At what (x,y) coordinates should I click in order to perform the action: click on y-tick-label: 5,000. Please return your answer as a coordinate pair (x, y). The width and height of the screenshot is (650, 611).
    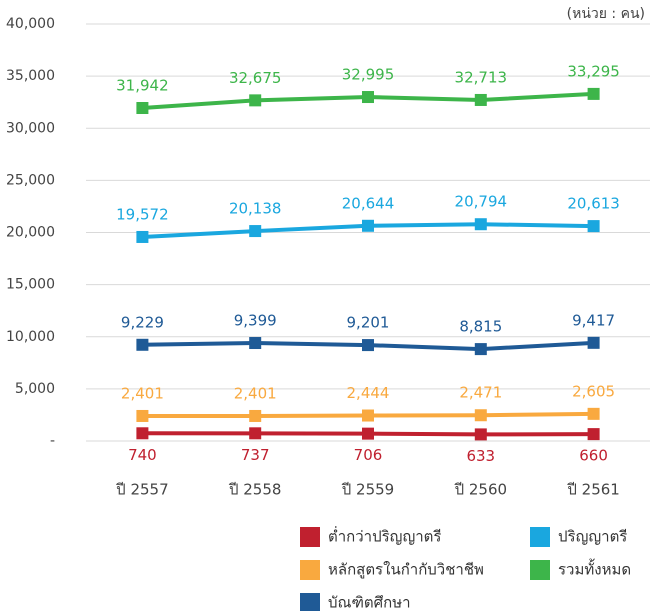
    Looking at the image, I should click on (35, 389).